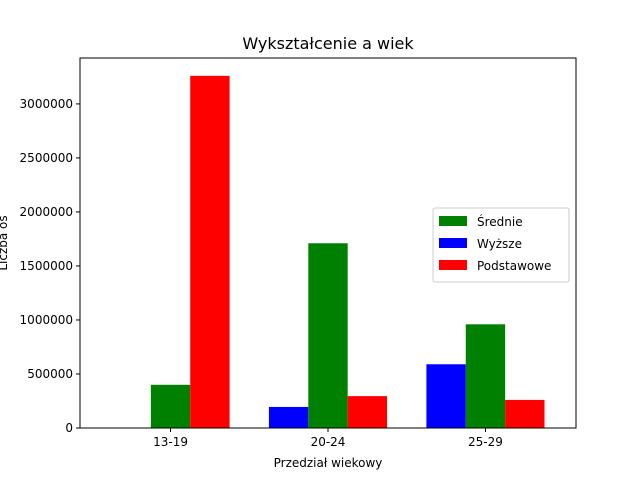 This screenshot has height=480, width=640. I want to click on x-tick-label: 25-29, so click(485, 442).